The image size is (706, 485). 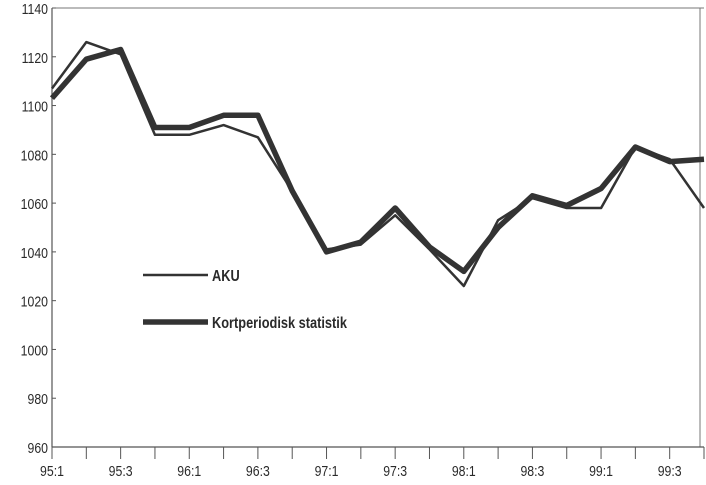 What do you see at coordinates (280, 324) in the screenshot?
I see `legend-label: Kortperiodisk statistik` at bounding box center [280, 324].